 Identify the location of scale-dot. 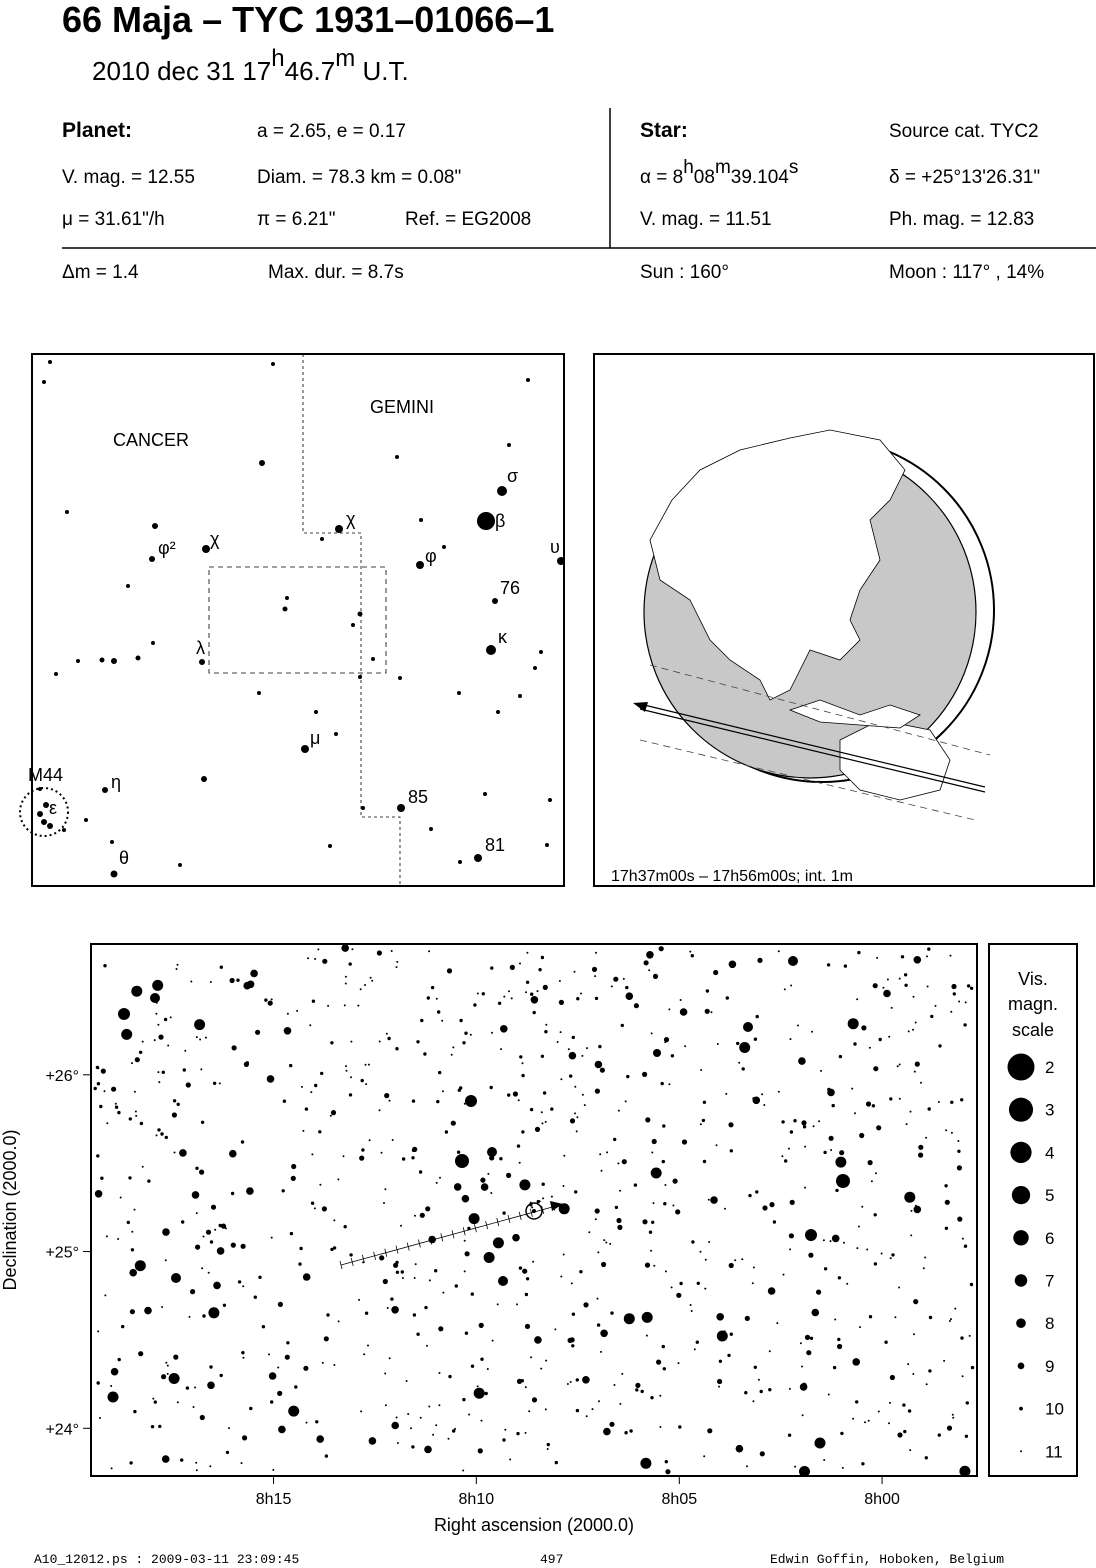
(1021, 1109).